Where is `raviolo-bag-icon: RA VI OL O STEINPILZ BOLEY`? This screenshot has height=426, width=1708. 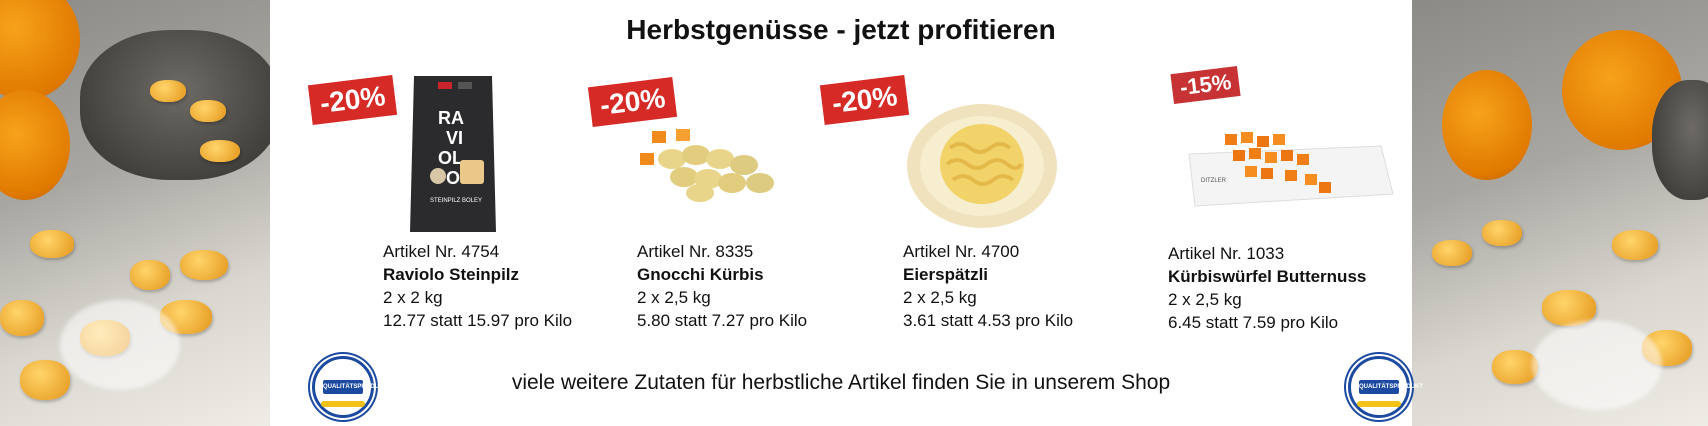 raviolo-bag-icon: RA VI OL O STEINPILZ BOLEY is located at coordinates (453, 154).